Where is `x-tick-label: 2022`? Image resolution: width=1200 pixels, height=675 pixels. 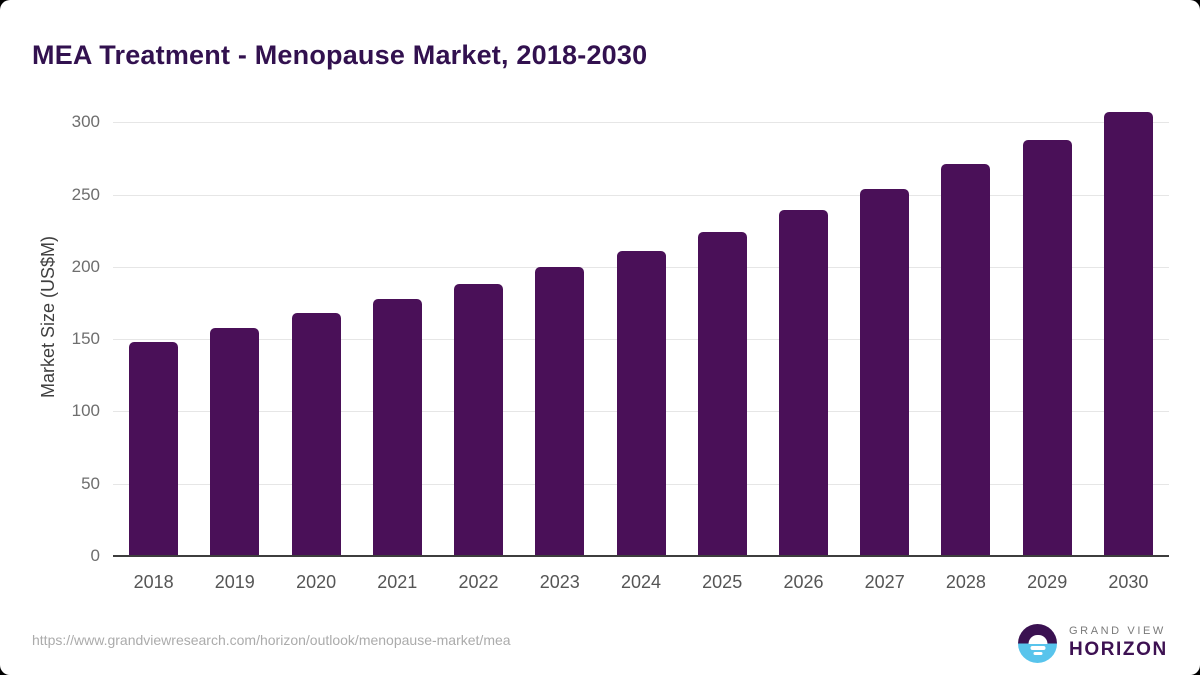
x-tick-label: 2022 is located at coordinates (478, 582).